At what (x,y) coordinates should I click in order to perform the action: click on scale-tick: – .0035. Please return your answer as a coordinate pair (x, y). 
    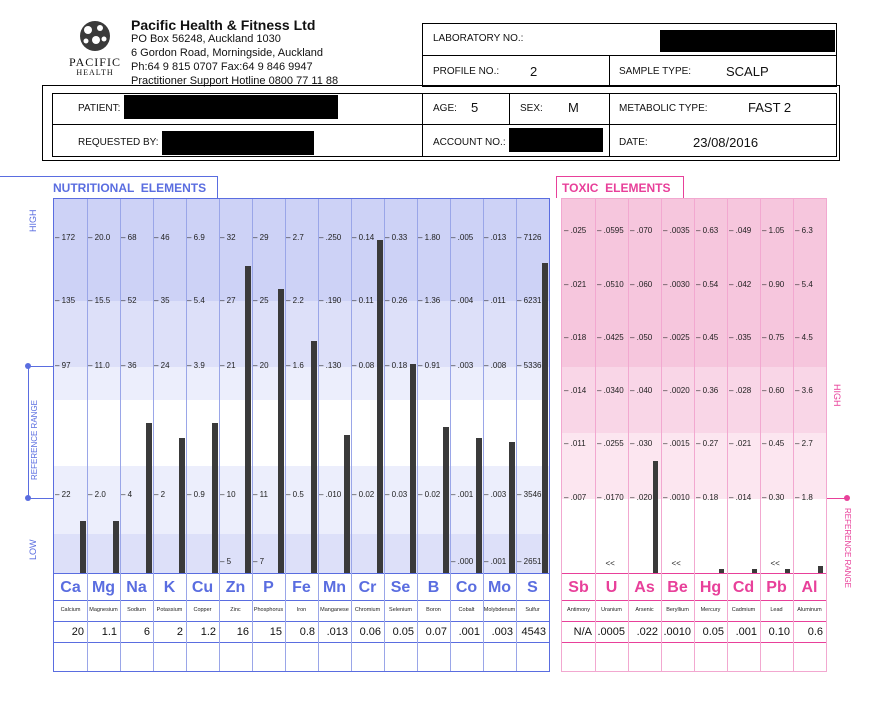
    Looking at the image, I should click on (676, 230).